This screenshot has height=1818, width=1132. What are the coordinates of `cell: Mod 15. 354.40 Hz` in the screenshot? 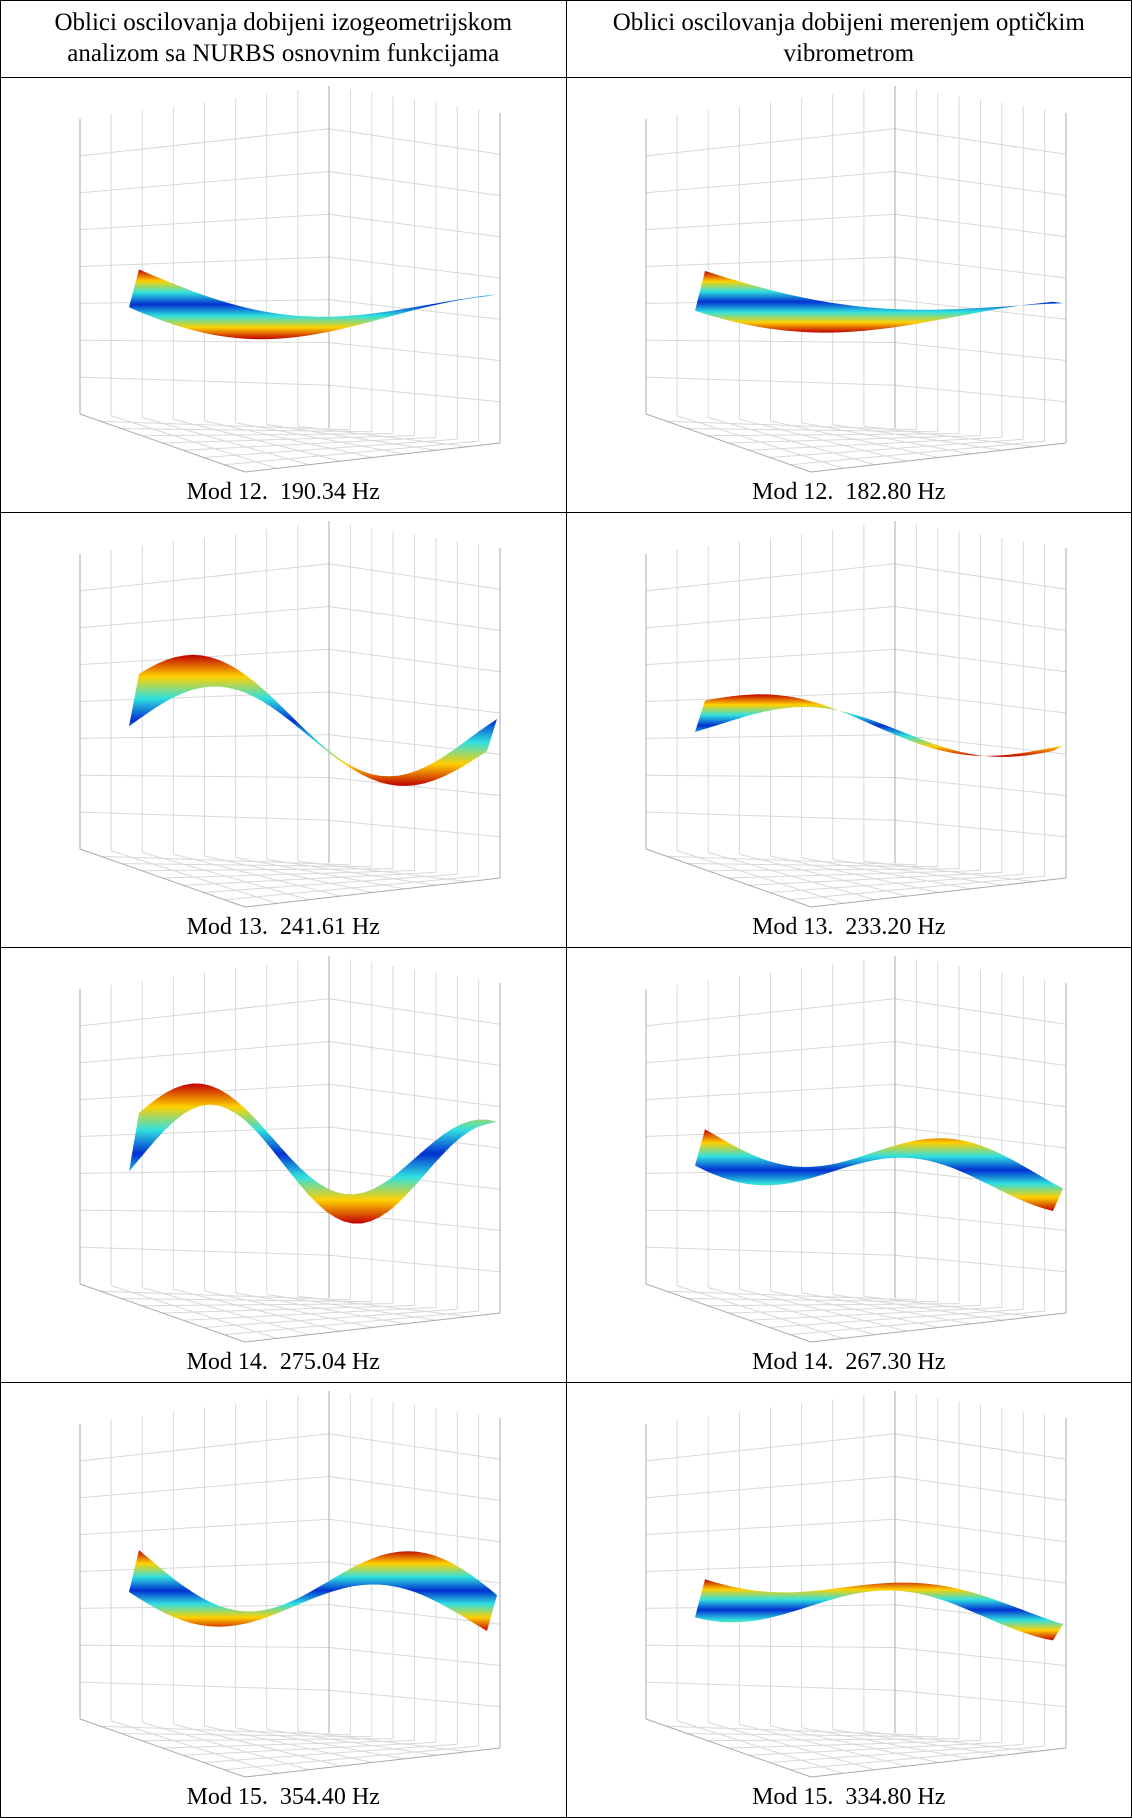 It's located at (283, 1600).